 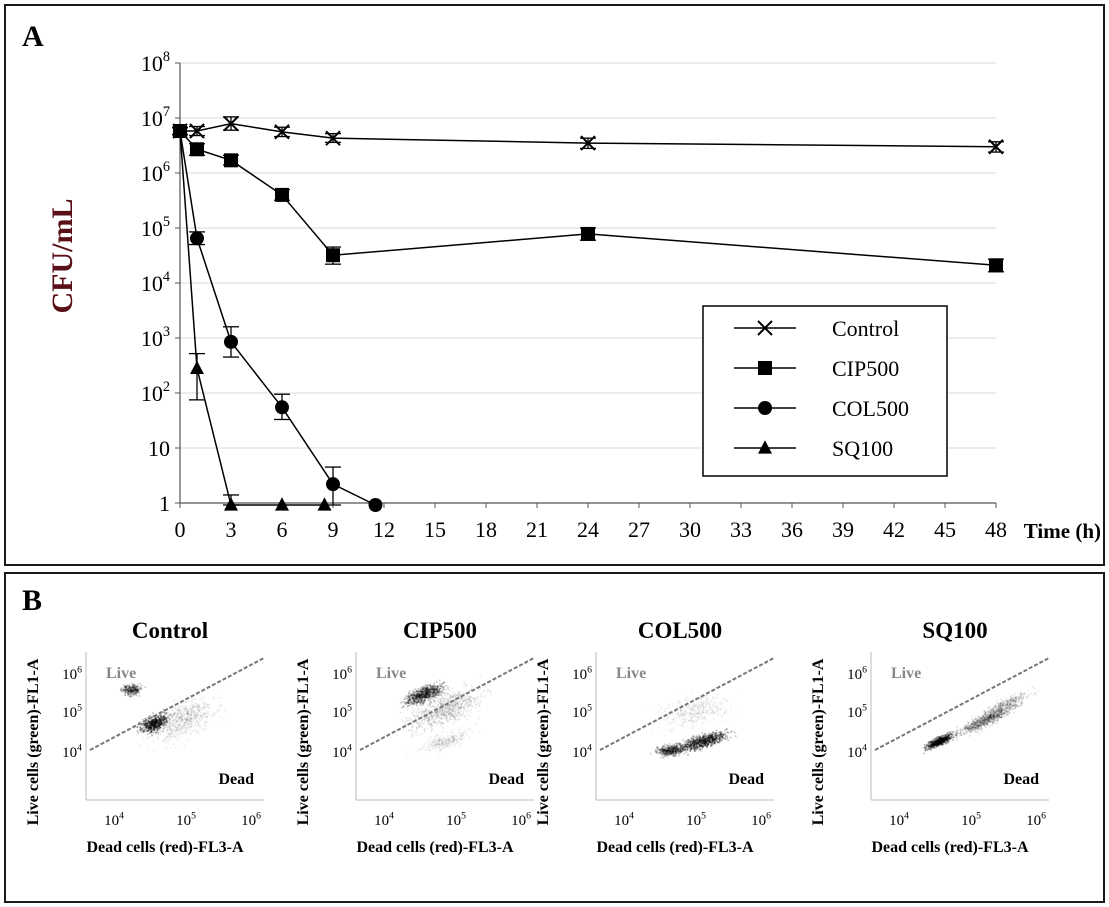 I want to click on x-tick-label: 6, so click(x=282, y=529).